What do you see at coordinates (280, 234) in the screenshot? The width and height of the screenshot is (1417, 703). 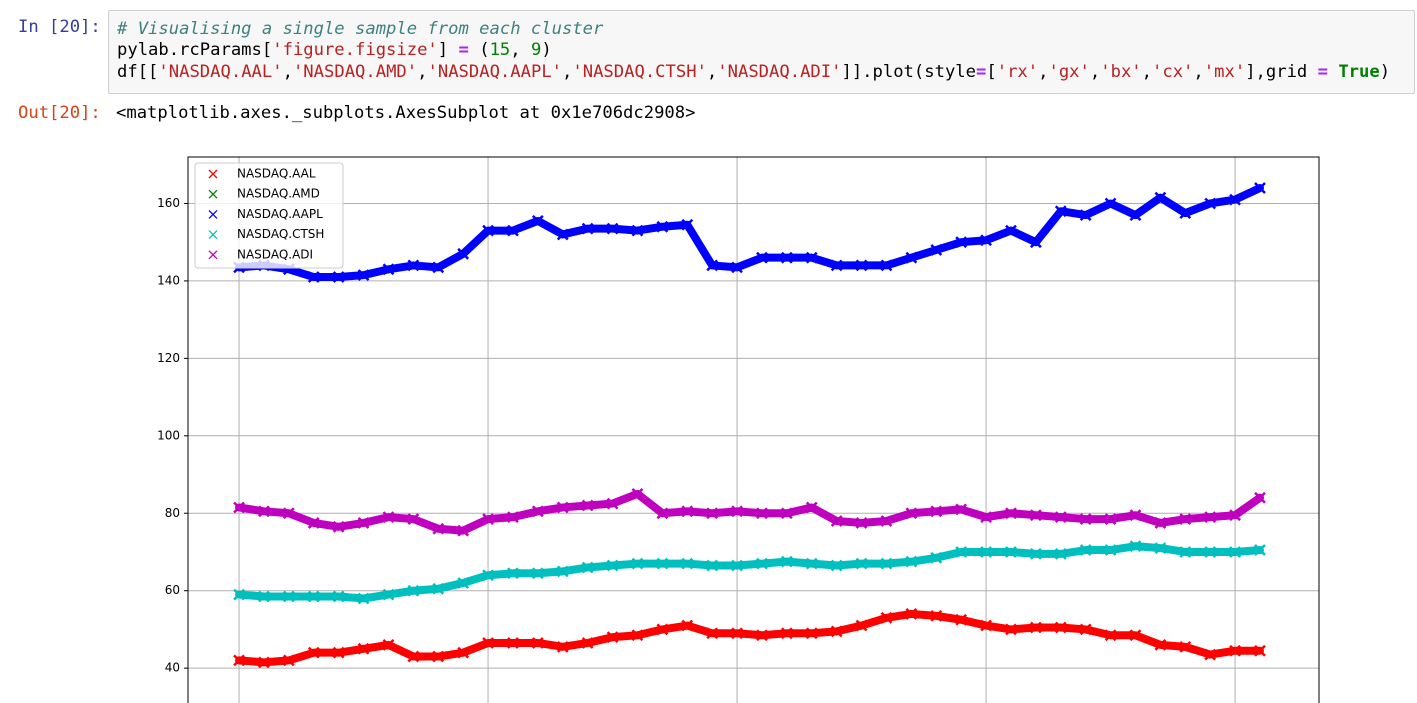 I see `legend-label: NASDAQ.CTSH` at bounding box center [280, 234].